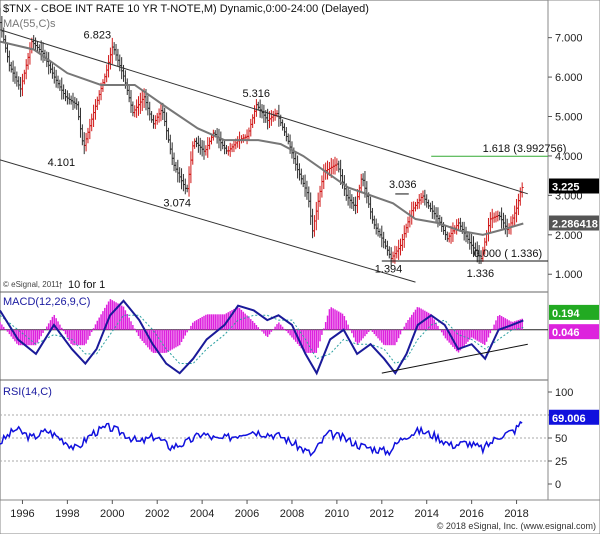 This screenshot has height=534, width=600. What do you see at coordinates (22, 514) in the screenshot?
I see `x-tick-label: 1996` at bounding box center [22, 514].